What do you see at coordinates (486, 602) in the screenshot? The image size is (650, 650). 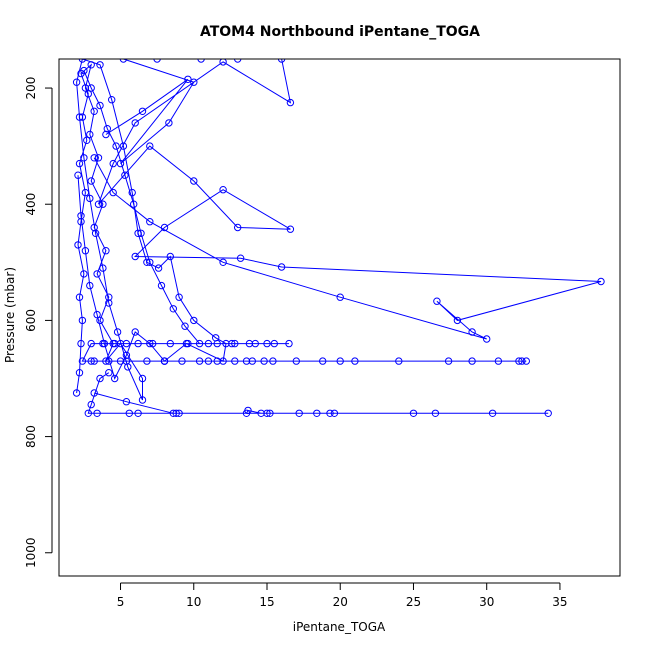 I see `x-tick-label: 30` at bounding box center [486, 602].